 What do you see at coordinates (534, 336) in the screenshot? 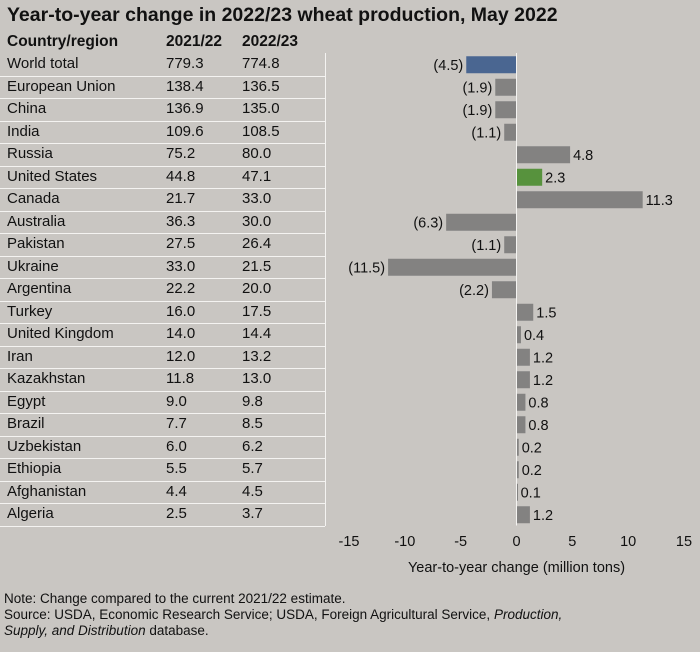
I see `data-label: 0.4` at bounding box center [534, 336].